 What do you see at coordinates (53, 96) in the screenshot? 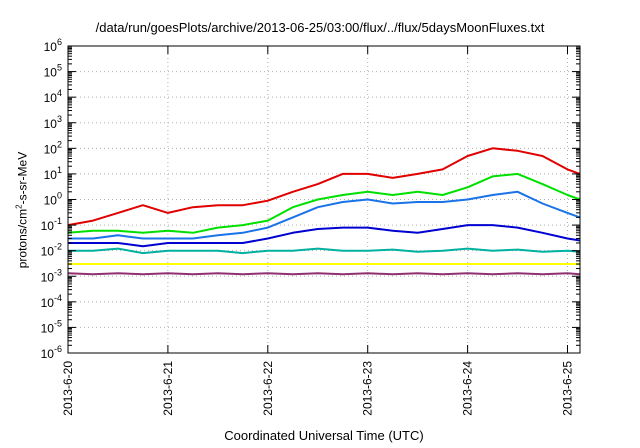
I see `y-tick-label: 10⁴` at bounding box center [53, 96].